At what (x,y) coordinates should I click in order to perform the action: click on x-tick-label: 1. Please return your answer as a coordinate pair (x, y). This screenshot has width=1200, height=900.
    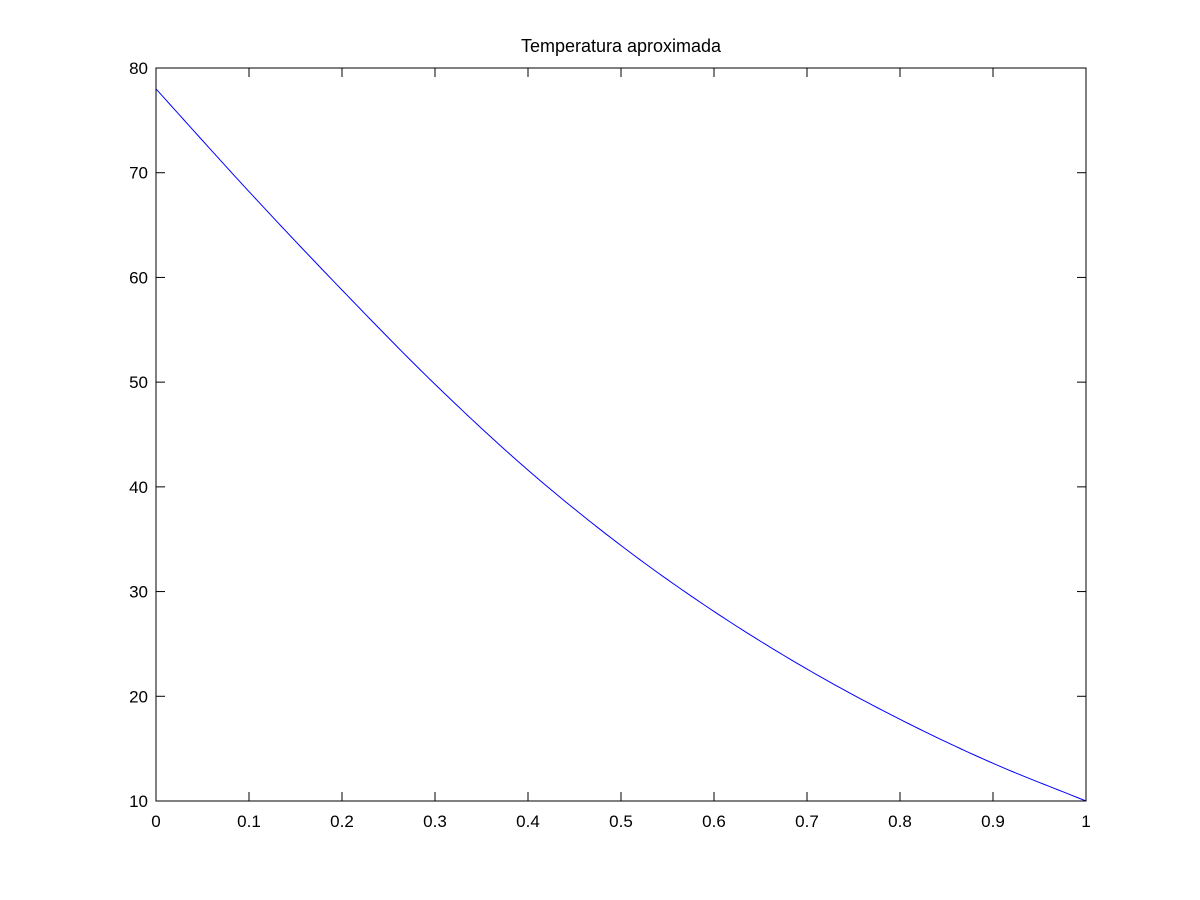
    Looking at the image, I should click on (1085, 821).